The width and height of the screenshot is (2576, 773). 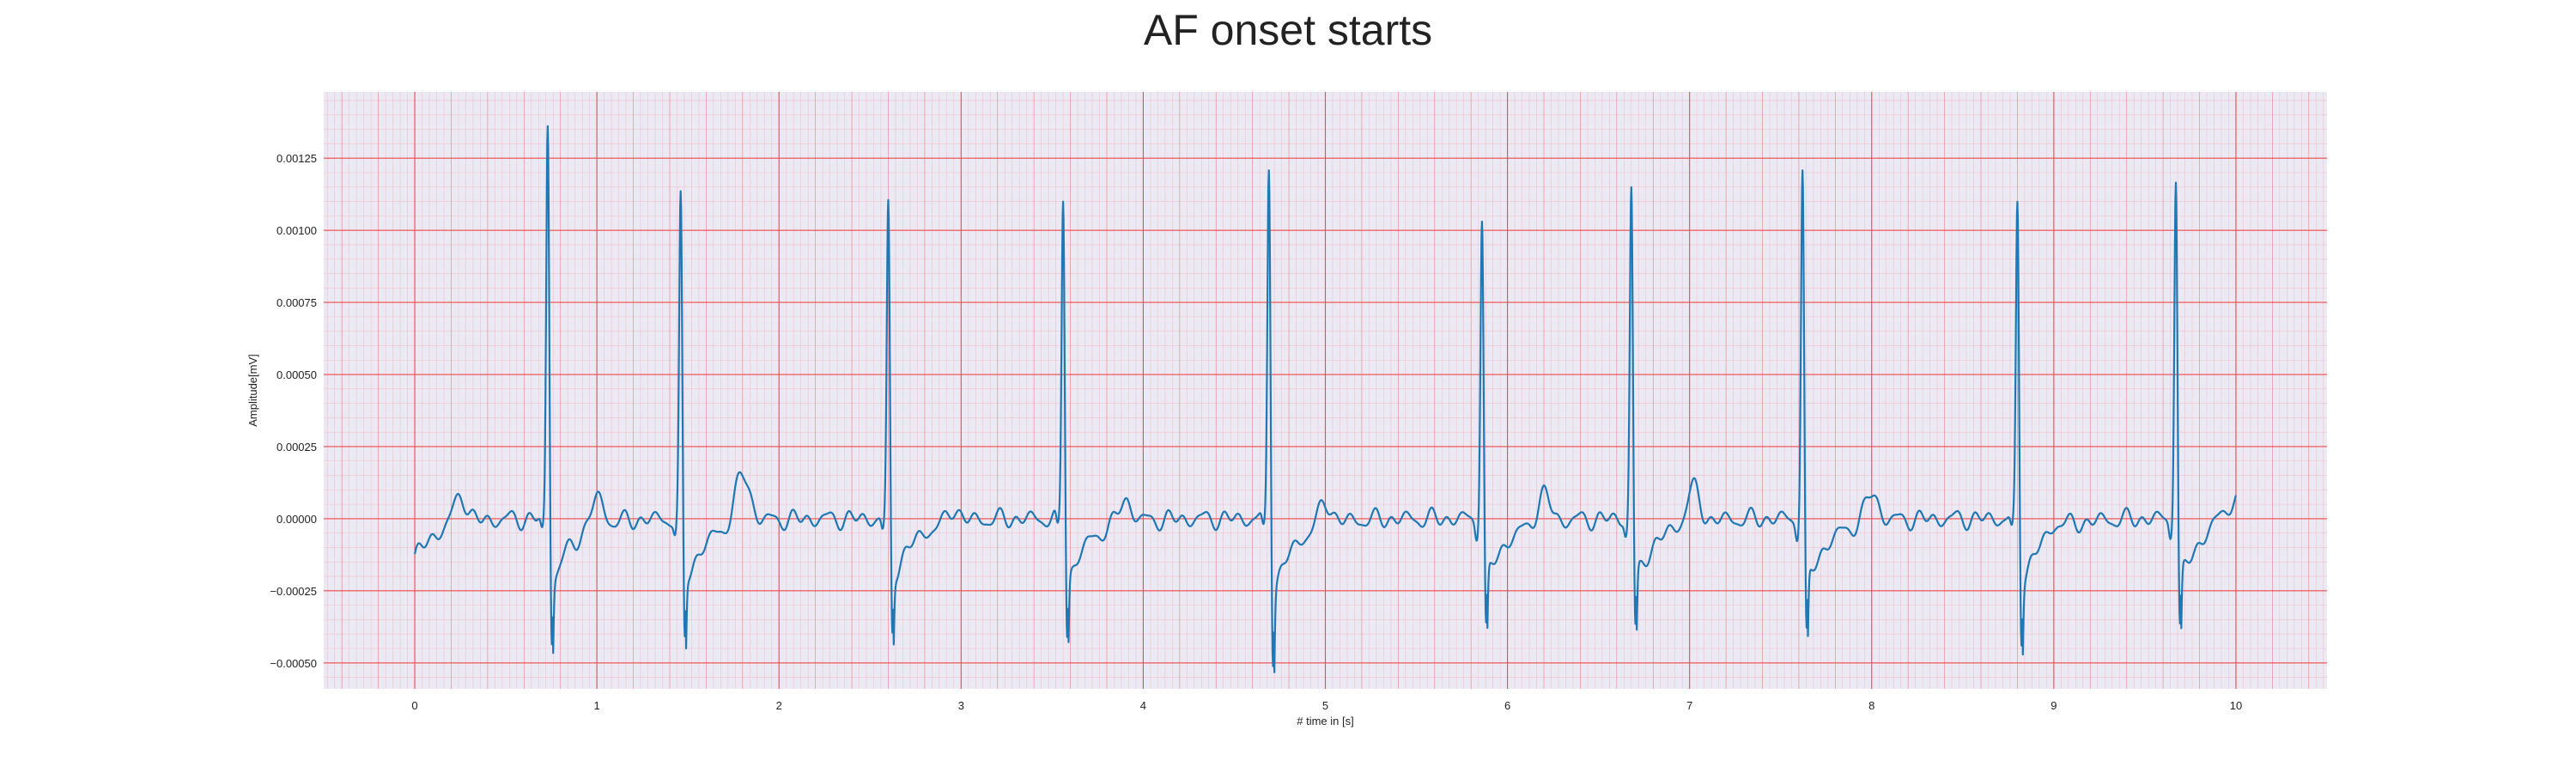 What do you see at coordinates (1689, 705) in the screenshot?
I see `x-tick-label: 7` at bounding box center [1689, 705].